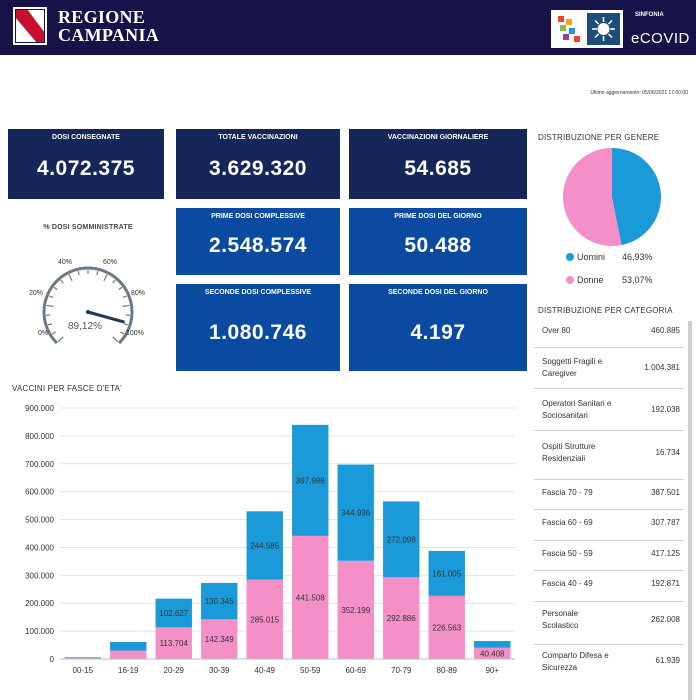 The width and height of the screenshot is (696, 700). What do you see at coordinates (565, 415) in the screenshot?
I see `label-line: Sociosanitari` at bounding box center [565, 415].